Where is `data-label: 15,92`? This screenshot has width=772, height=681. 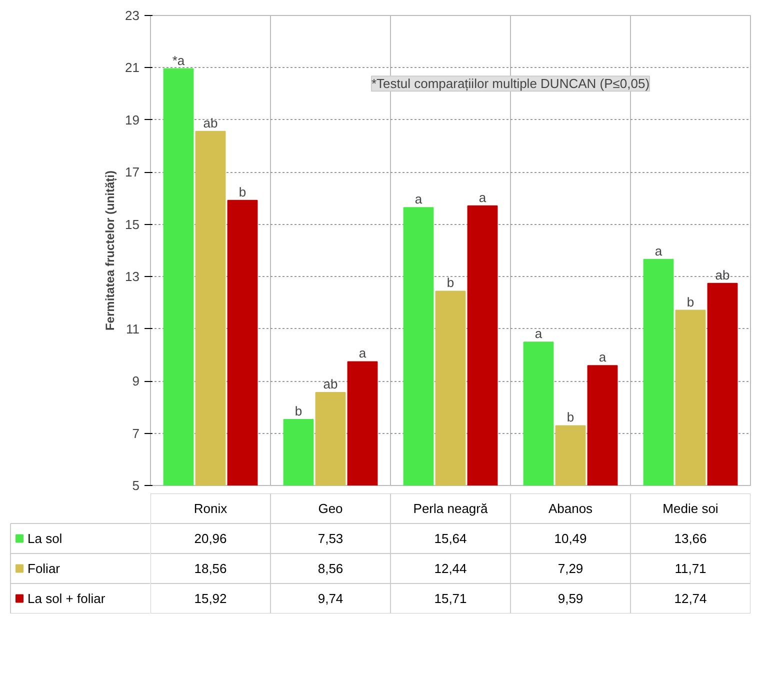 data-label: 15,92 is located at coordinates (210, 598).